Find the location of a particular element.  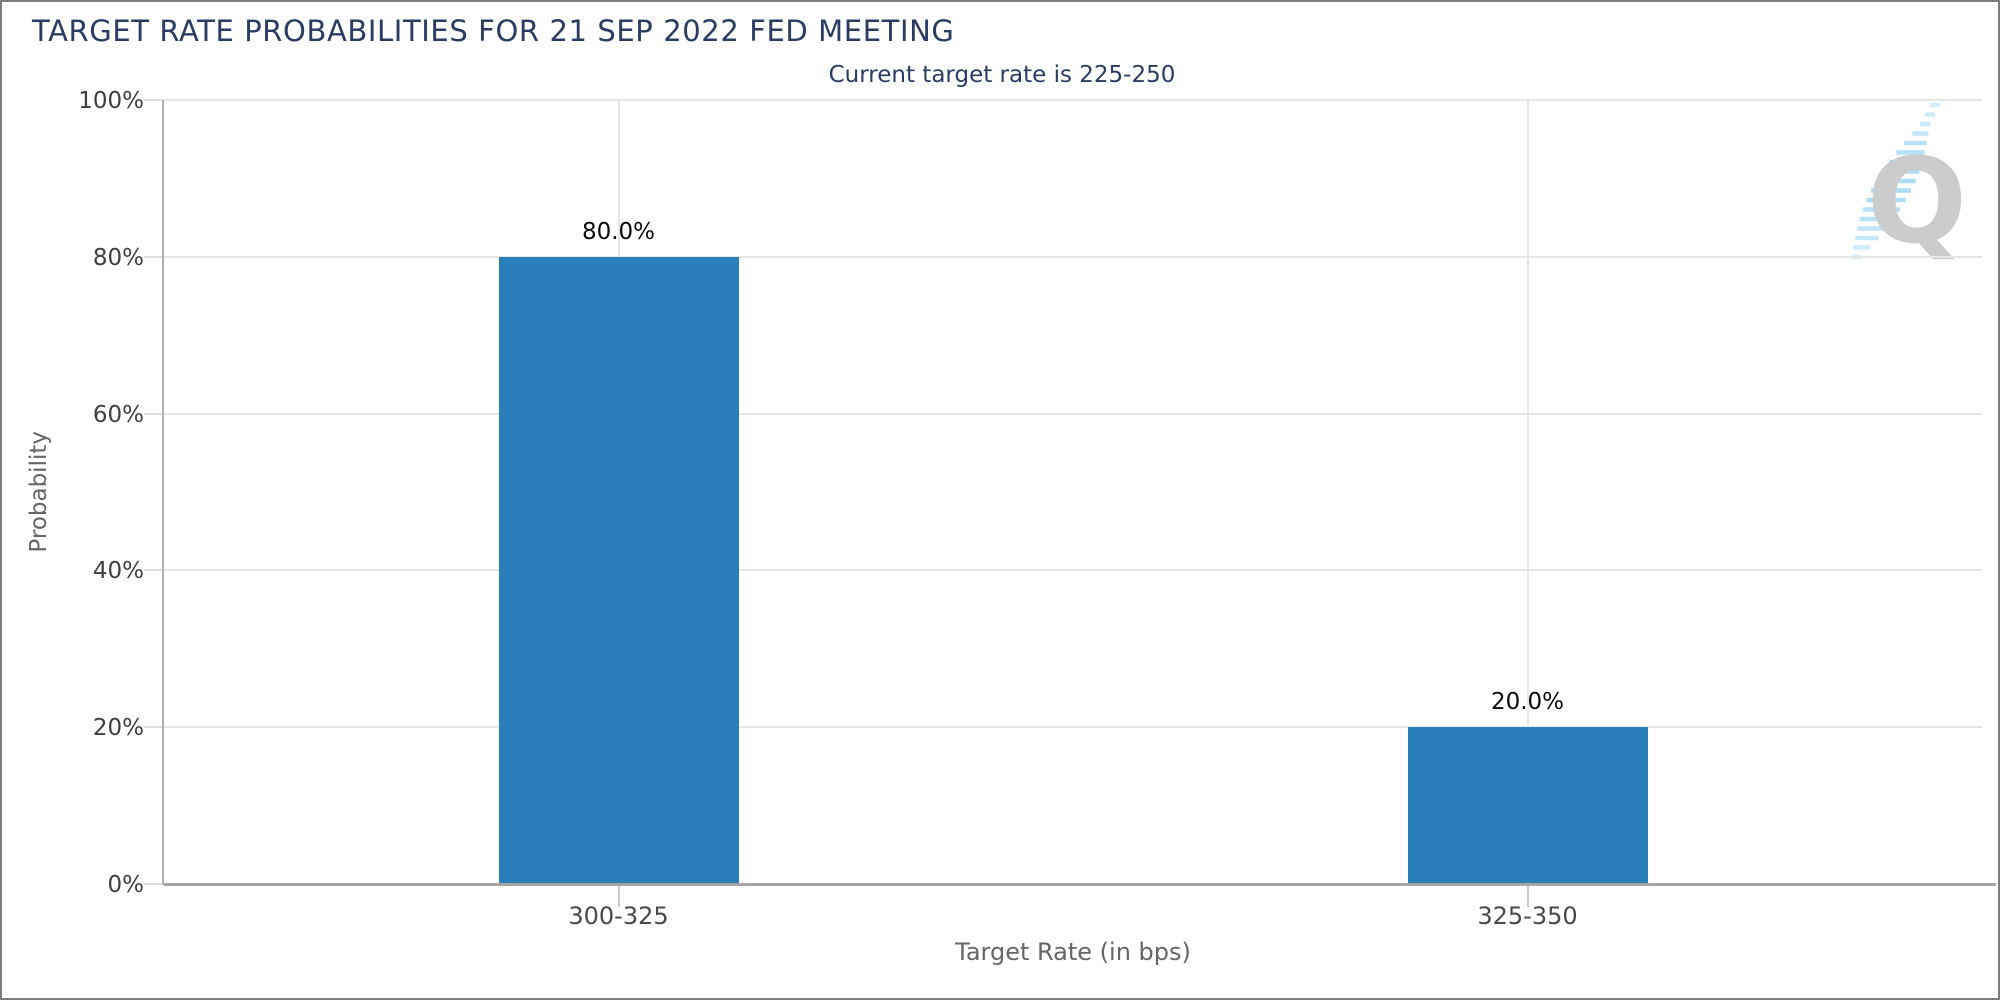

y-tick-label: 40% is located at coordinates (118, 571).